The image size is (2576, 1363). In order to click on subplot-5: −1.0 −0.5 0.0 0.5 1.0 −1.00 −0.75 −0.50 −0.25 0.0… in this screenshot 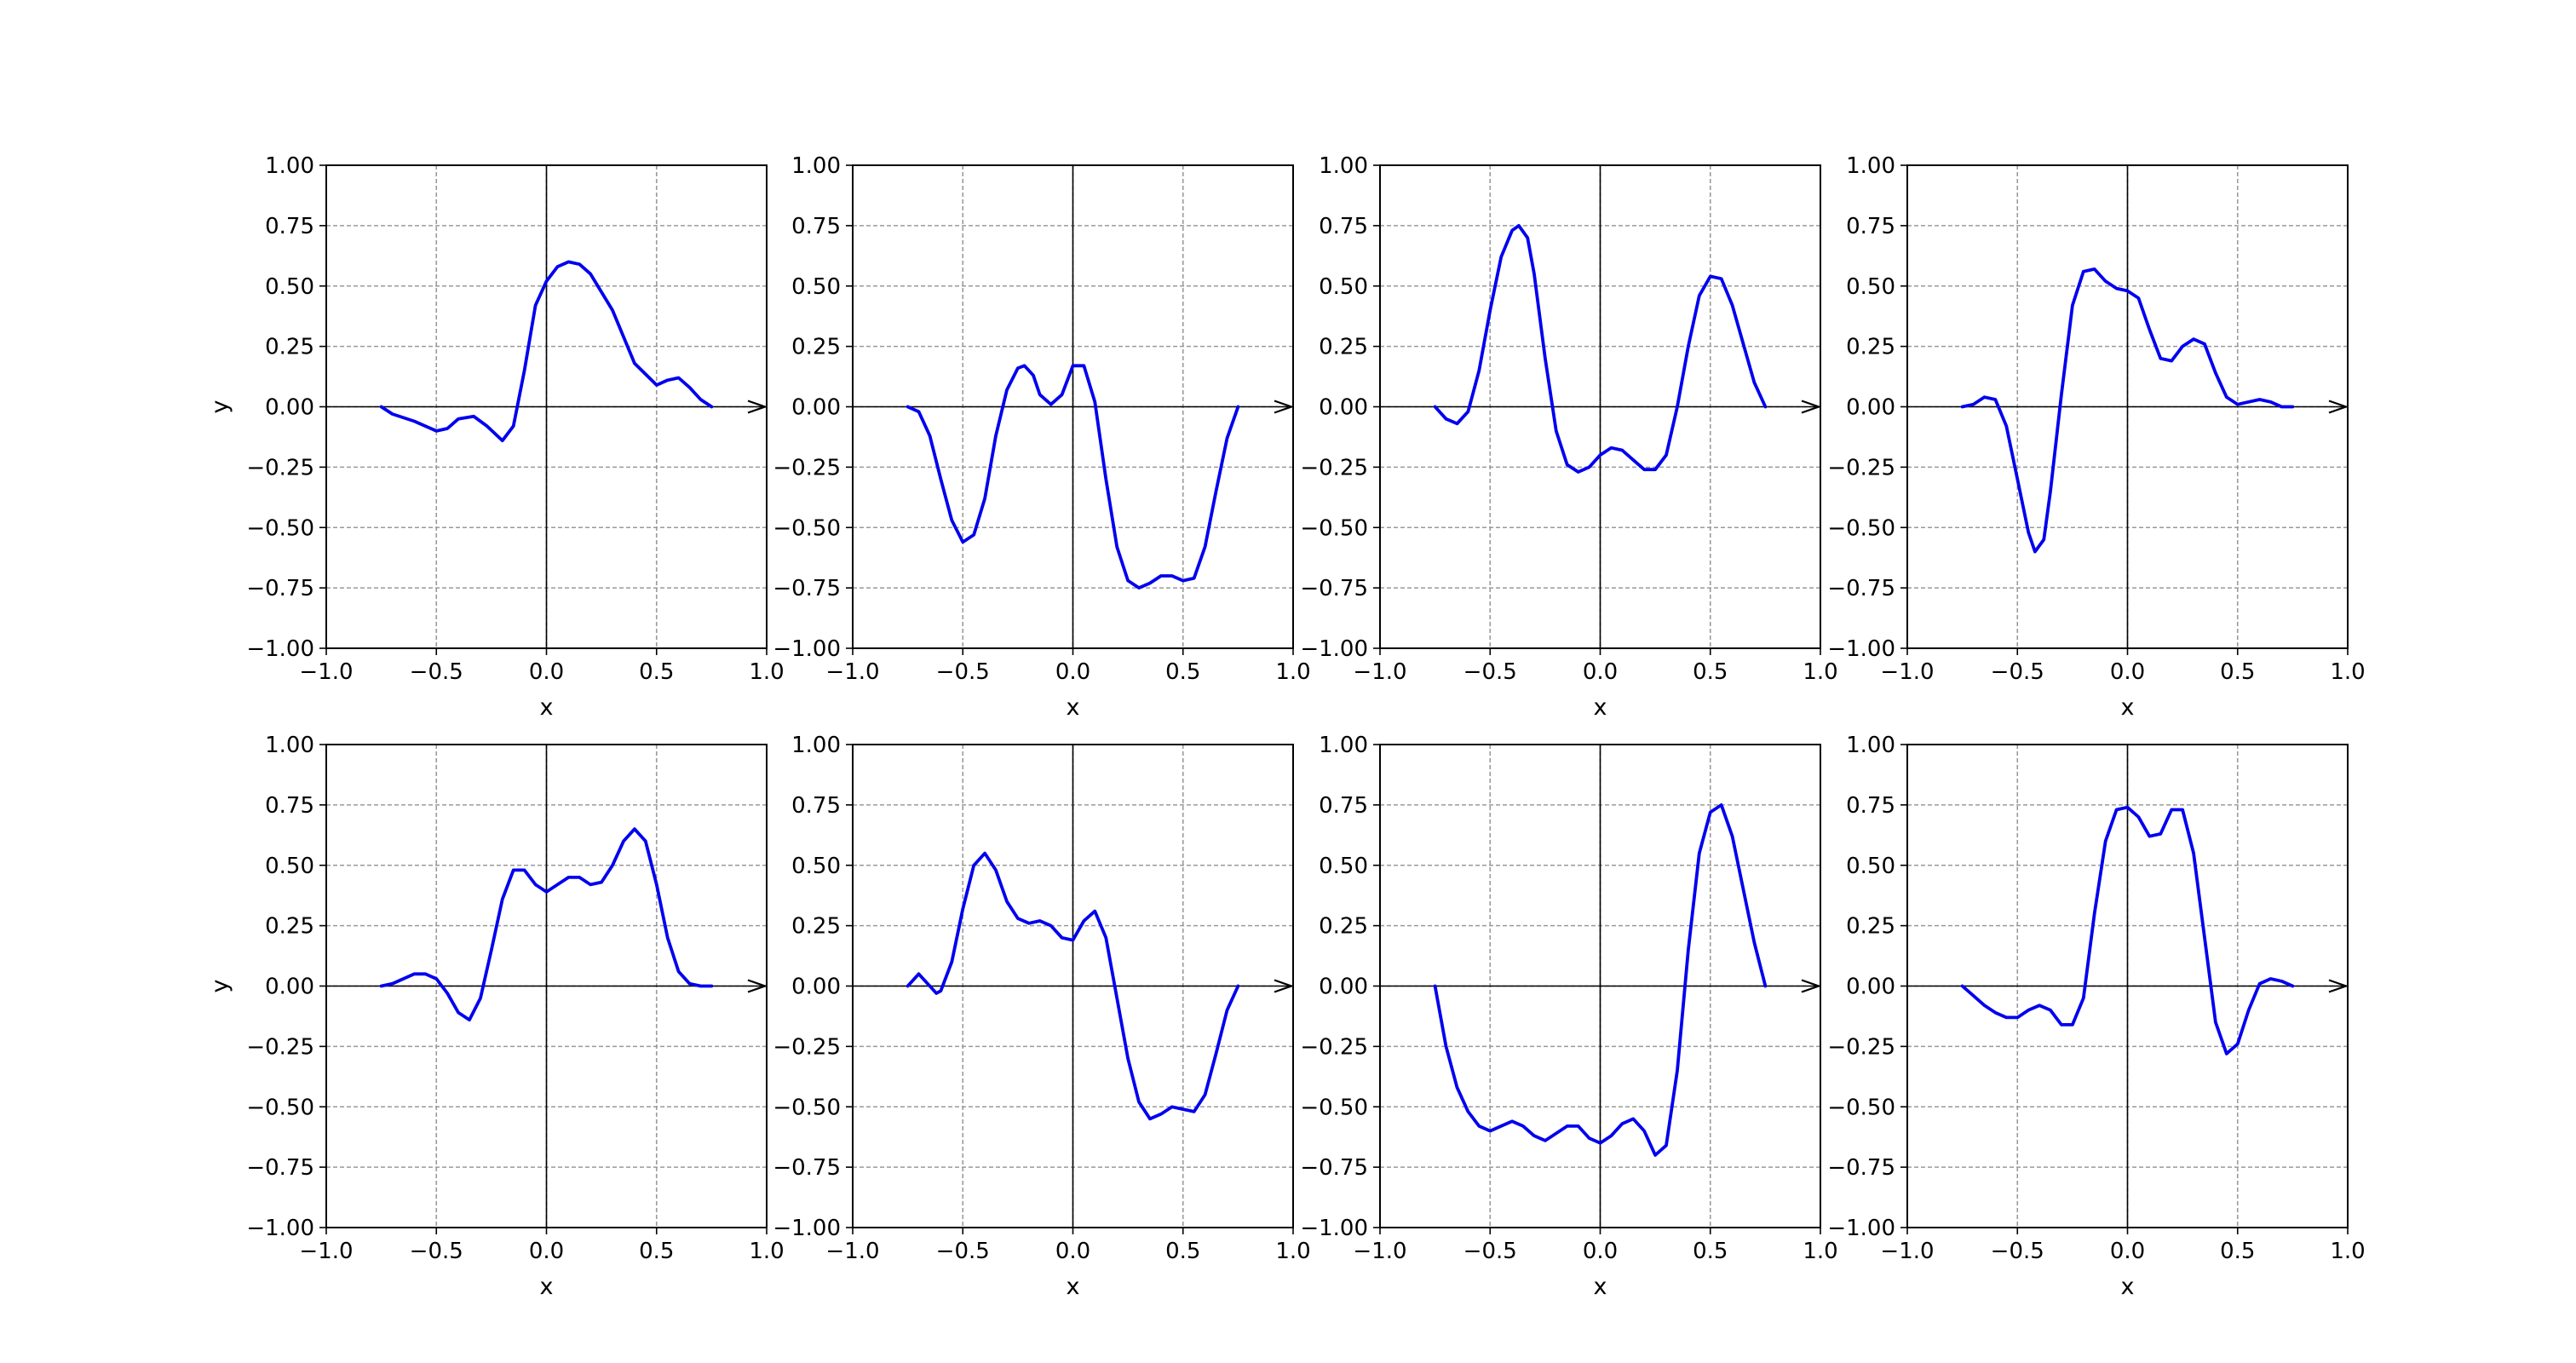, I will do `click(496, 1016)`.